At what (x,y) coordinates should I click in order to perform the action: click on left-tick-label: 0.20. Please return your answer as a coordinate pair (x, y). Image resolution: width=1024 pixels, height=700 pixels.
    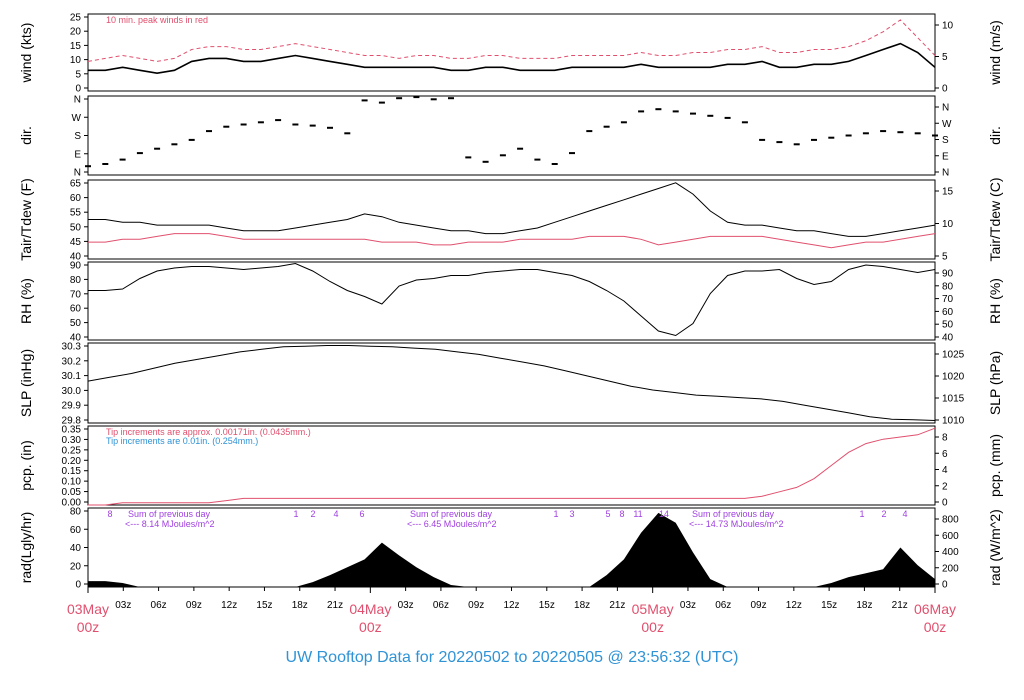
    Looking at the image, I should click on (72, 461).